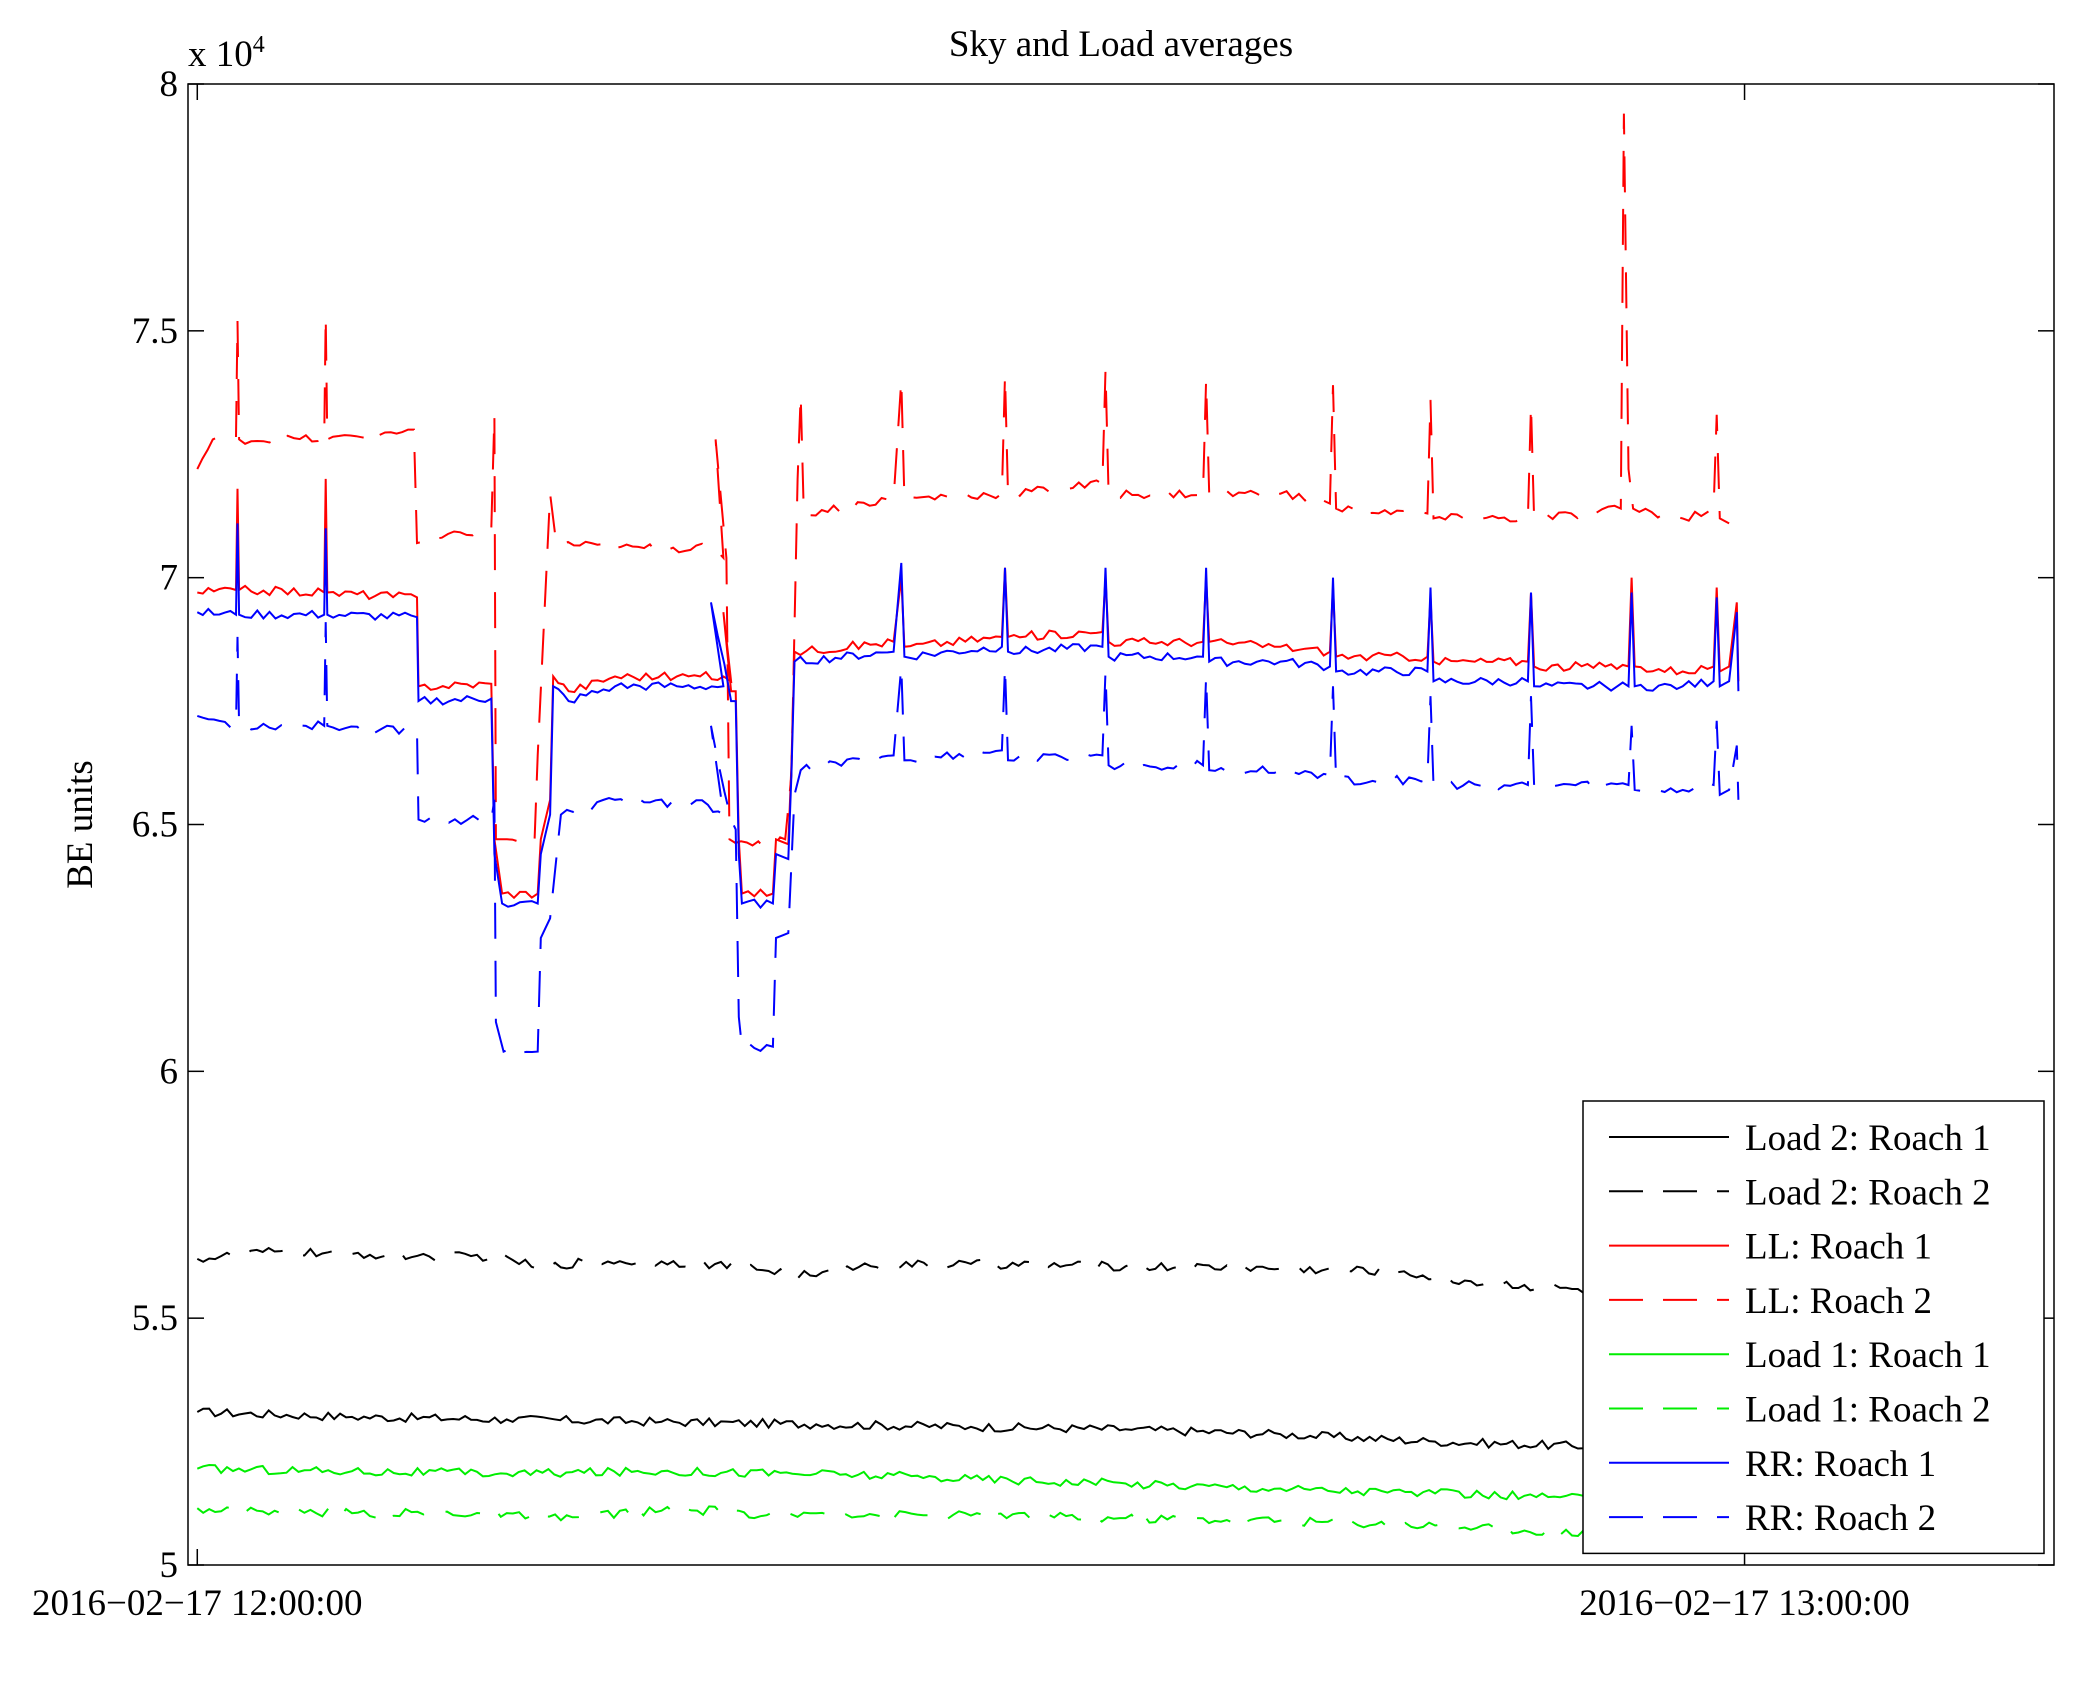 The width and height of the screenshot is (2075, 1683). What do you see at coordinates (1868, 1355) in the screenshot?
I see `legend-entry: Load 1: Roach 1` at bounding box center [1868, 1355].